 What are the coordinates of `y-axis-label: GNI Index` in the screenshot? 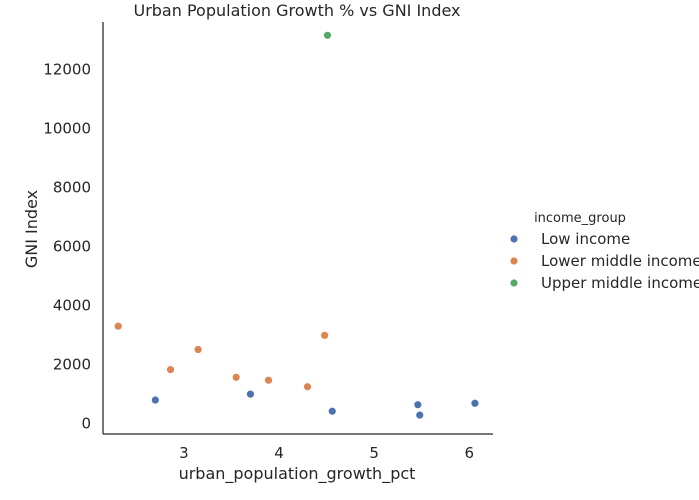 It's located at (31, 229).